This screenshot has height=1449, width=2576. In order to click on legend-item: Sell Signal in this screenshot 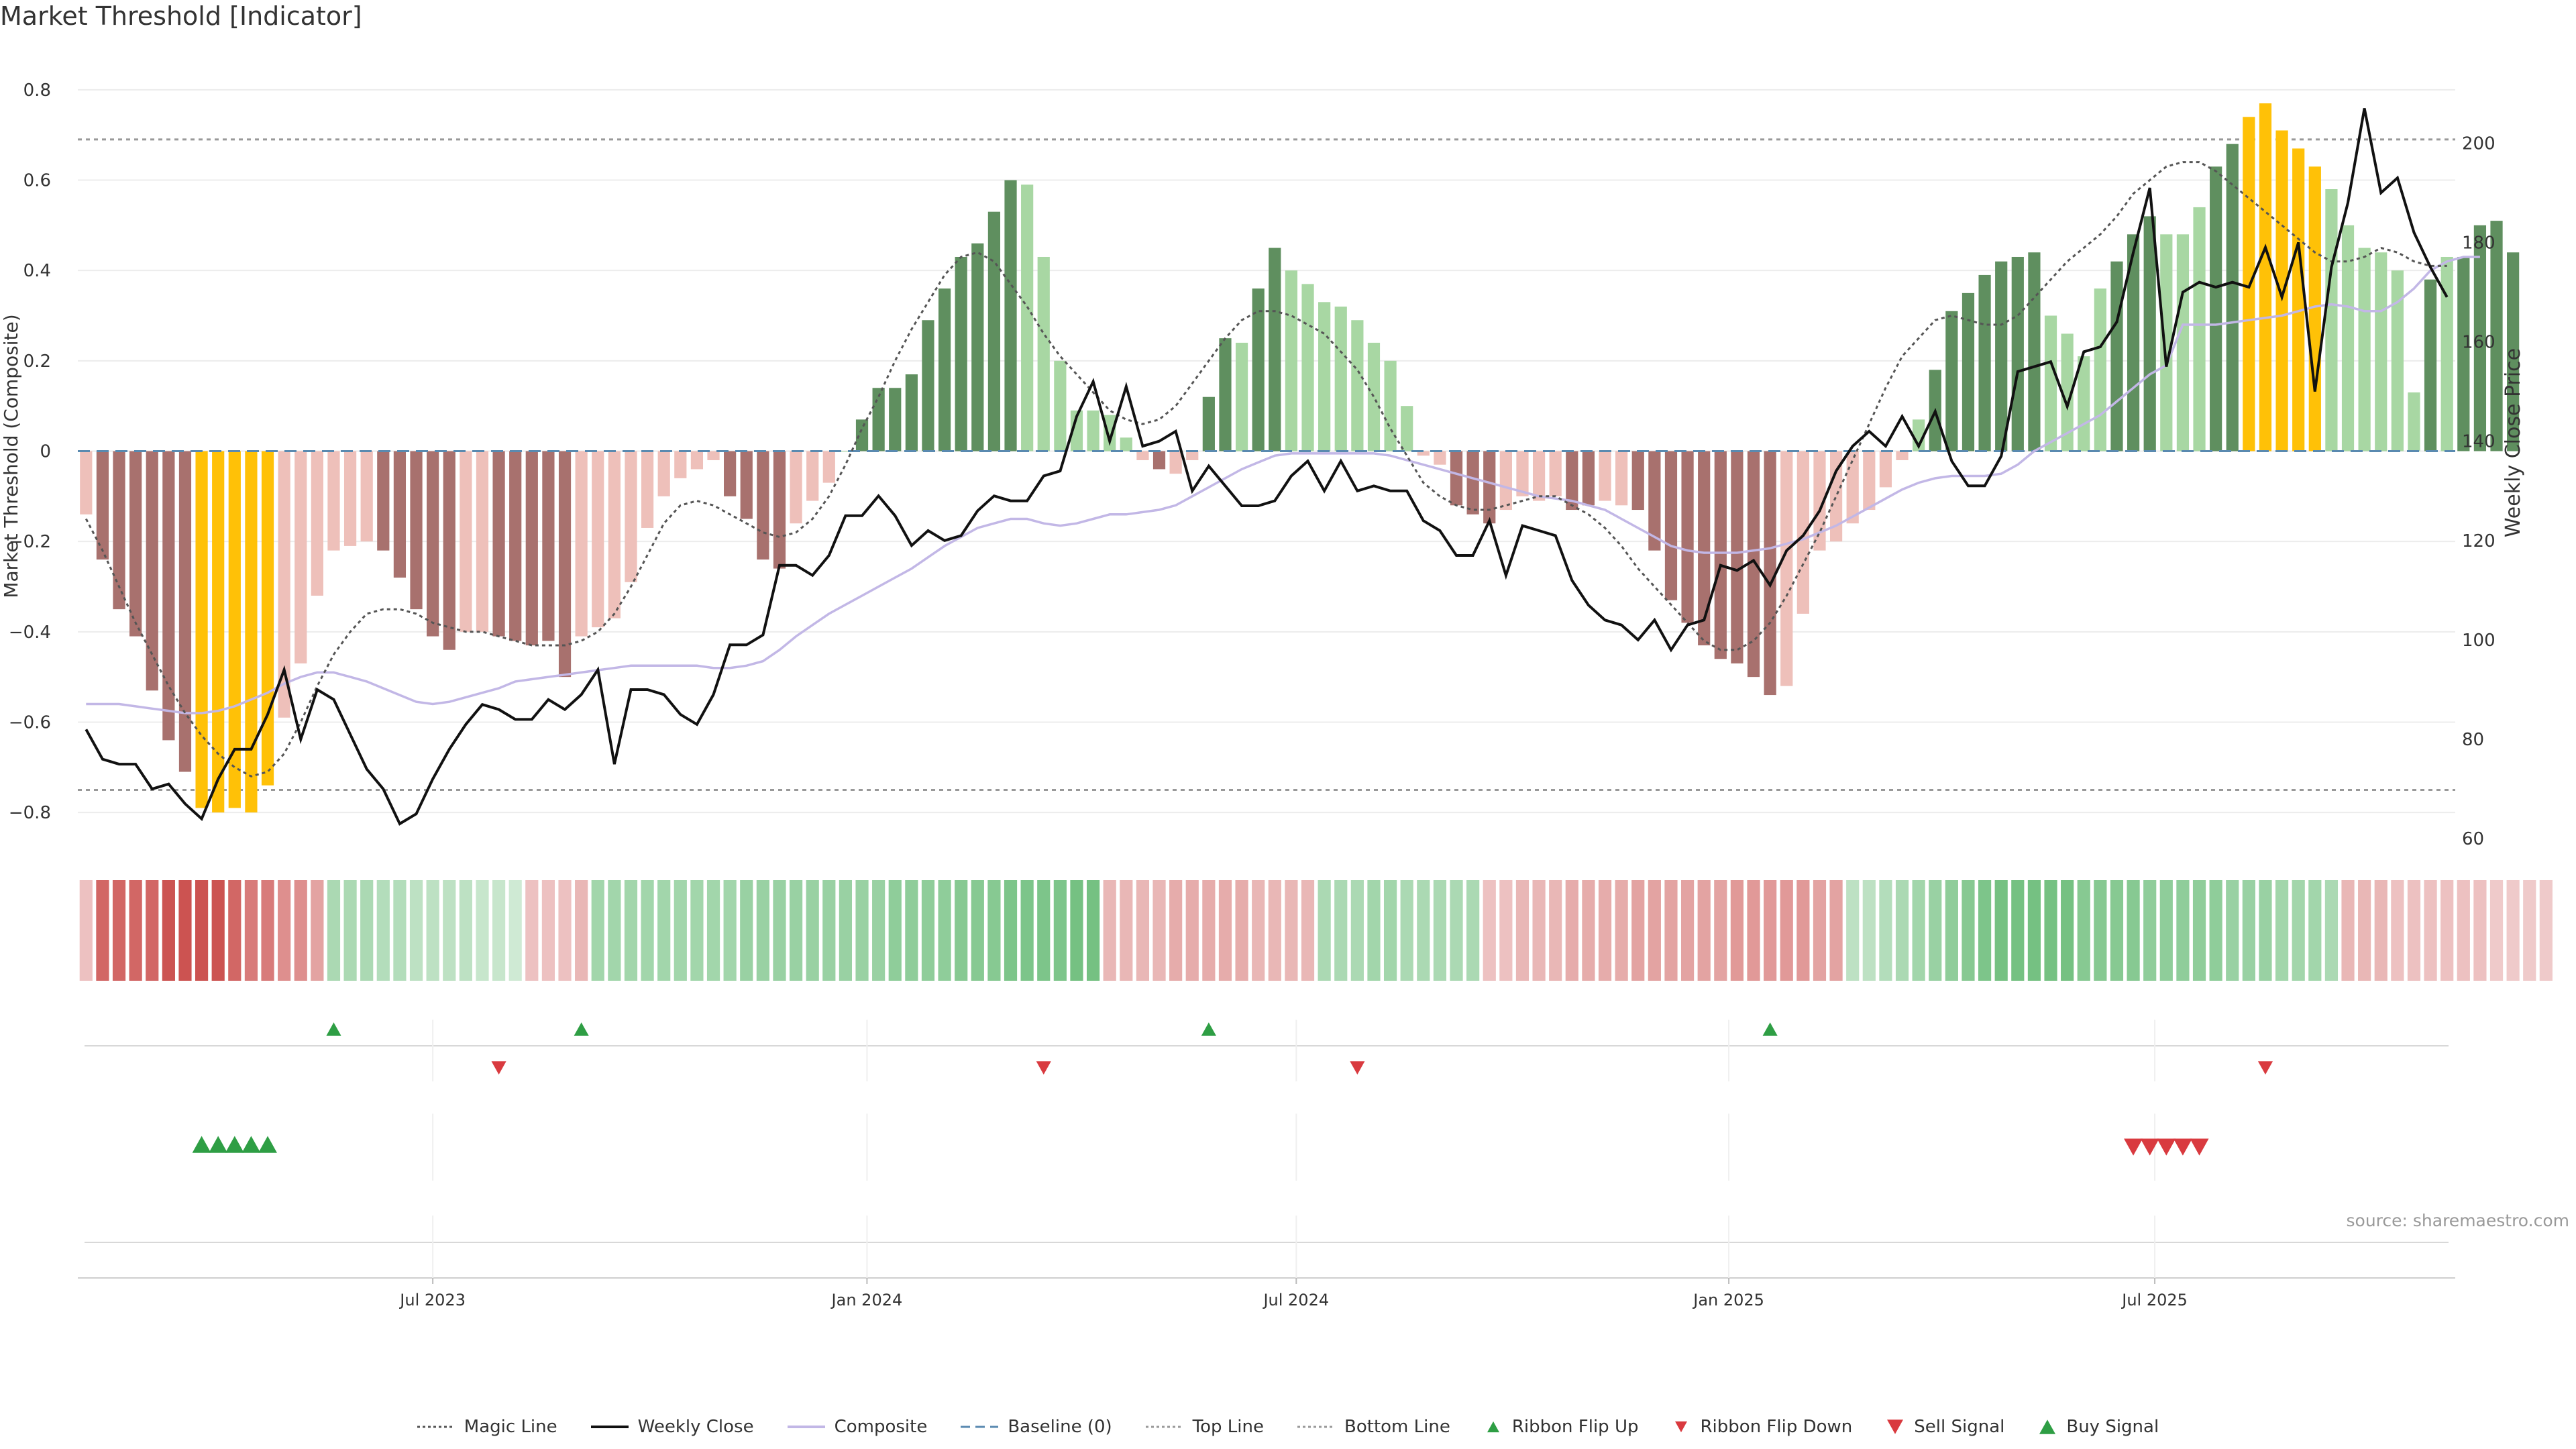, I will do `click(1945, 1427)`.